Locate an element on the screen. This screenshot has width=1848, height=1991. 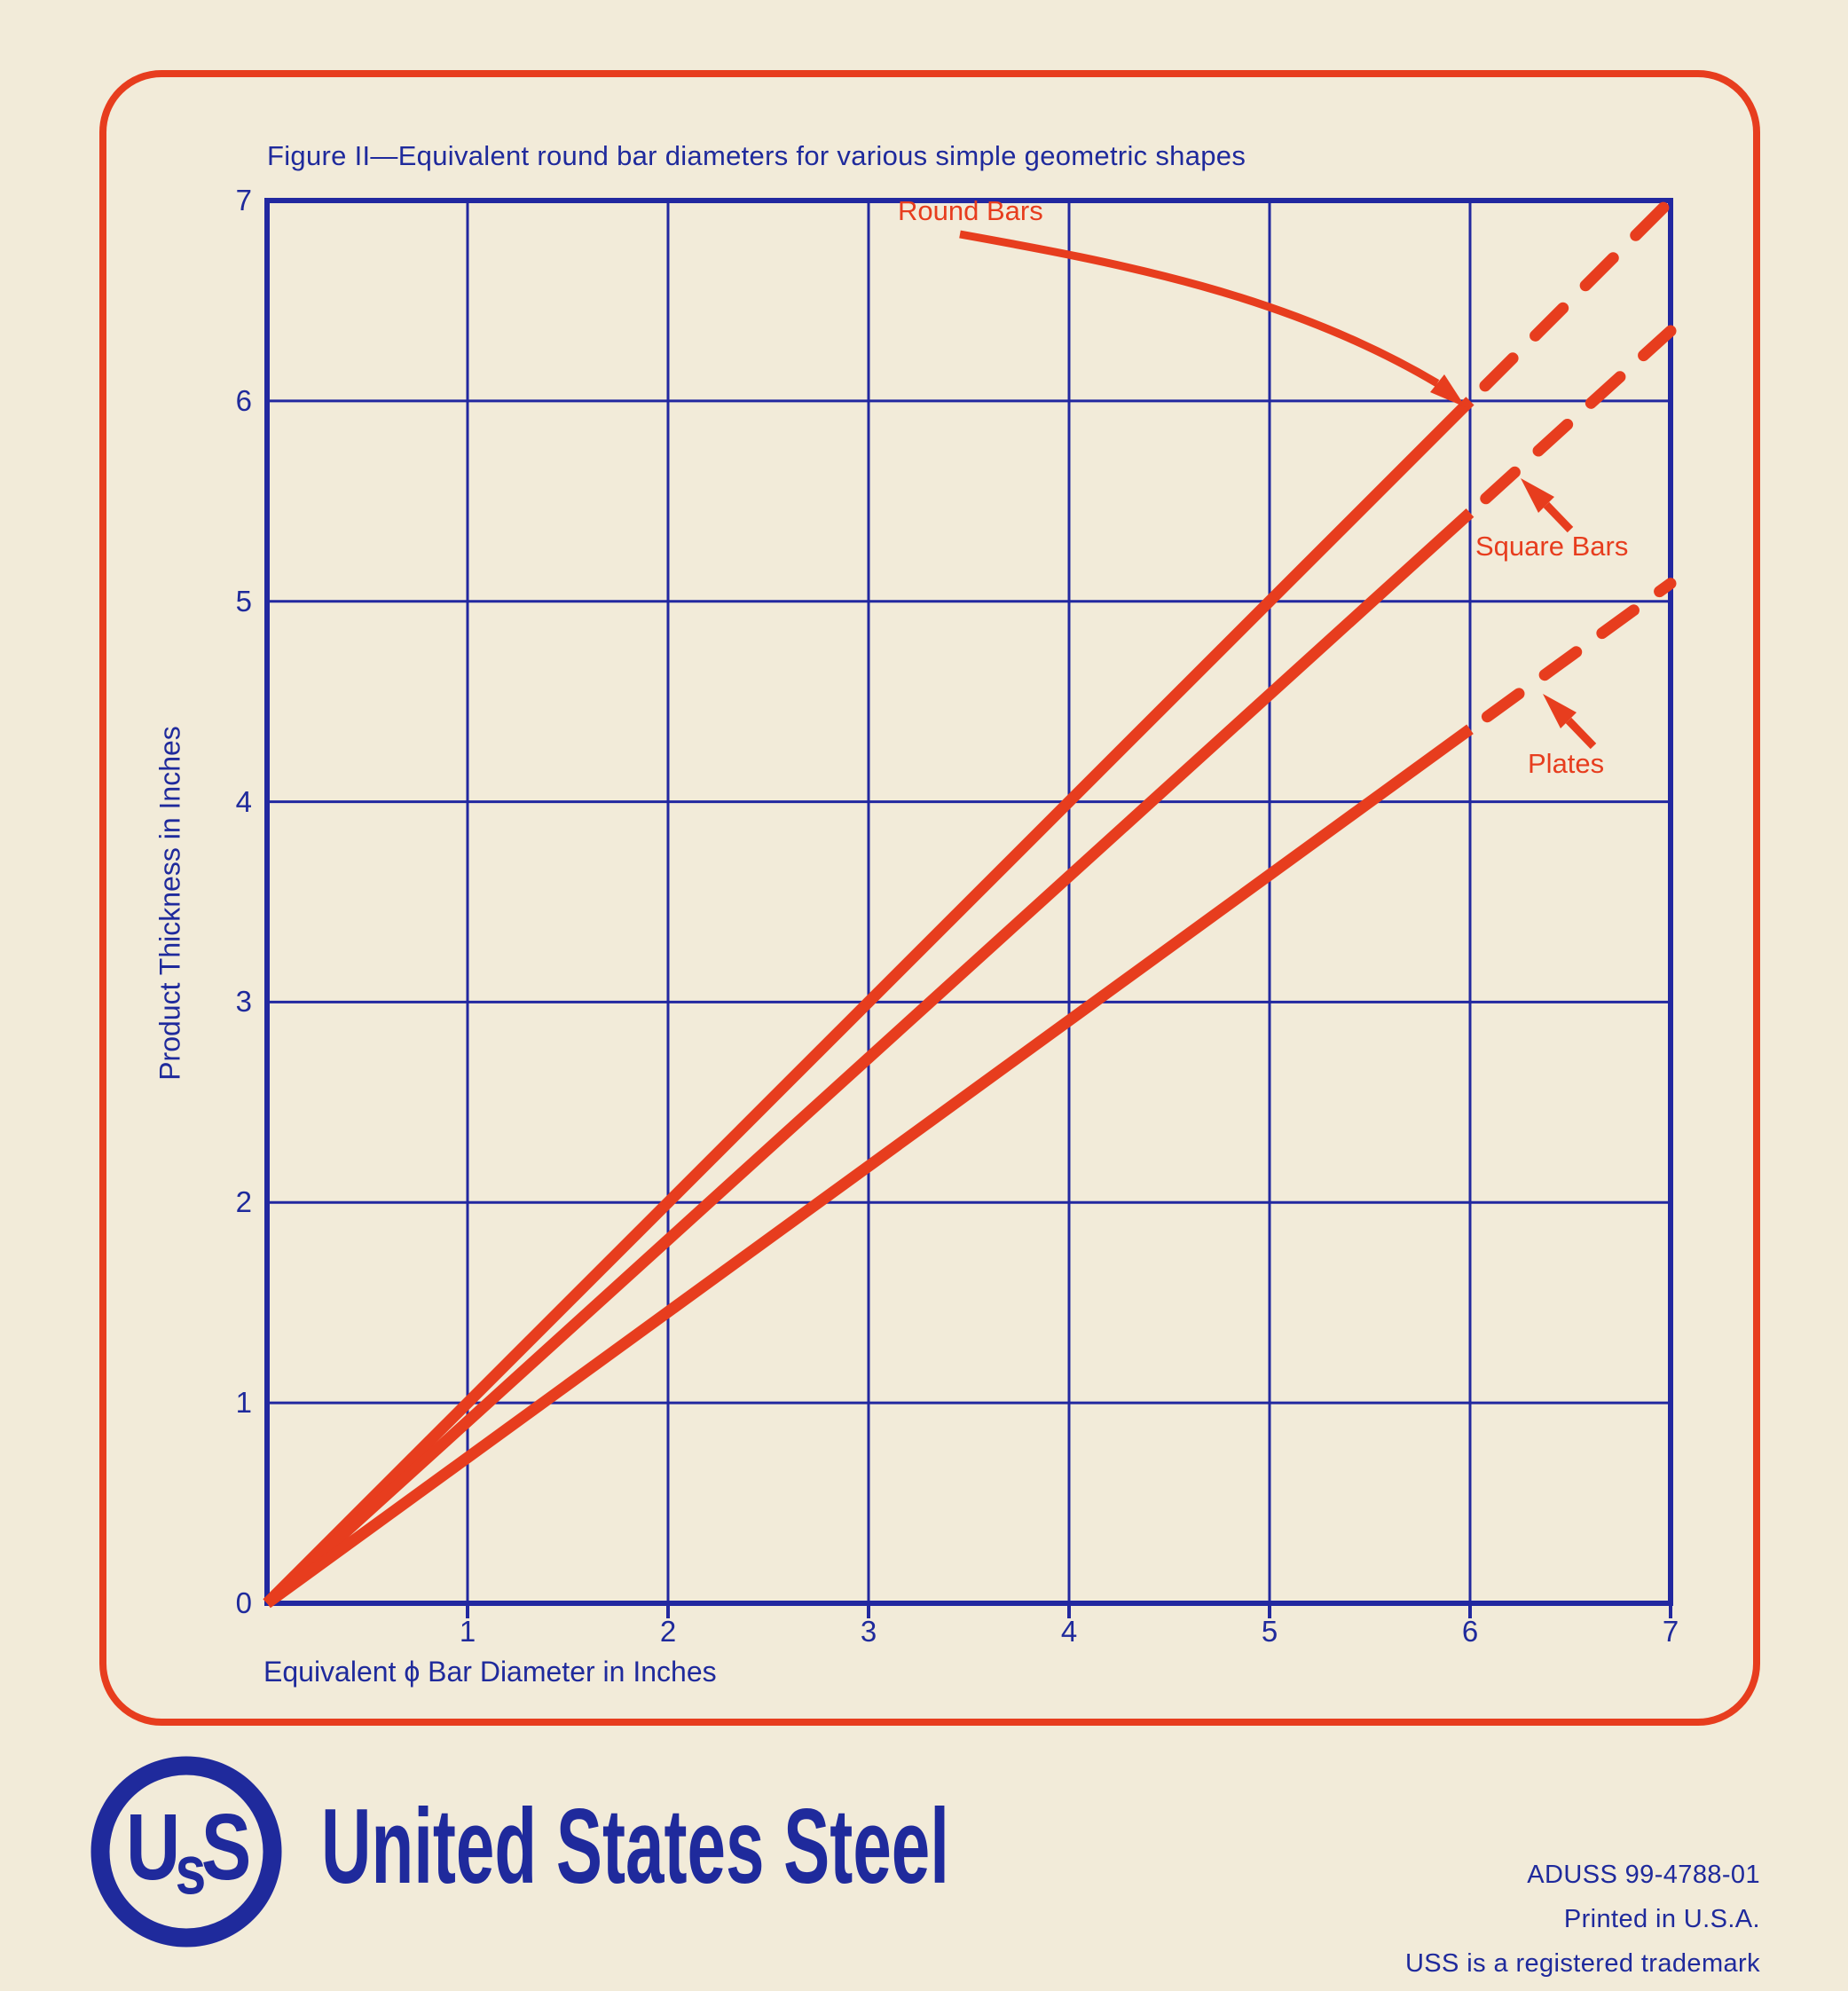
series-label-plates: Plates is located at coordinates (1567, 763).